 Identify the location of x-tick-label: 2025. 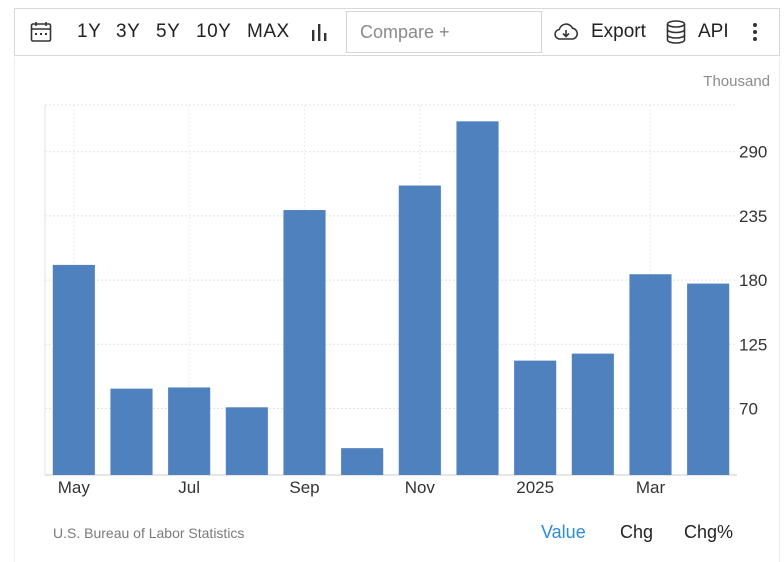
(535, 487).